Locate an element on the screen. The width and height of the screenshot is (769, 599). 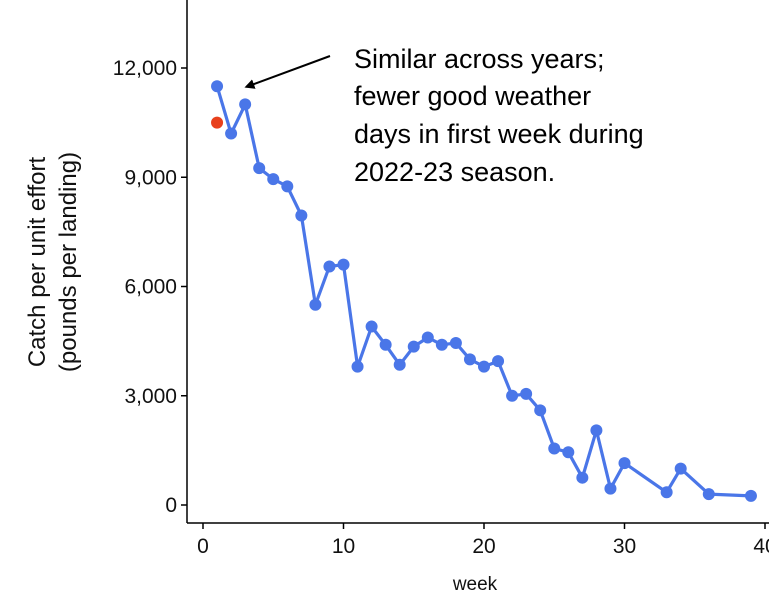
x-tick-label: 10 is located at coordinates (343, 546).